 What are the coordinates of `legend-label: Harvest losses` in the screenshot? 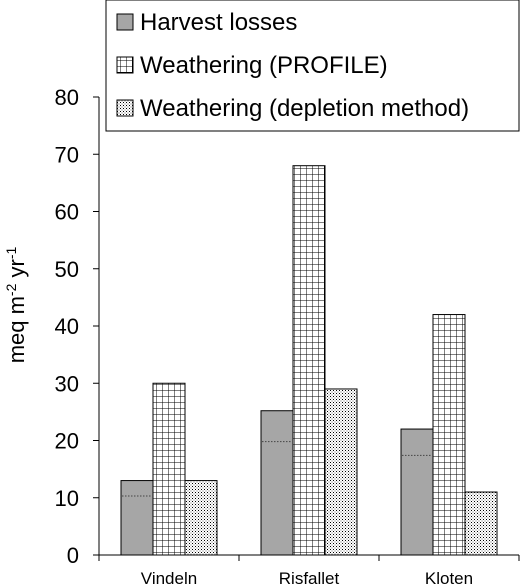 It's located at (218, 22).